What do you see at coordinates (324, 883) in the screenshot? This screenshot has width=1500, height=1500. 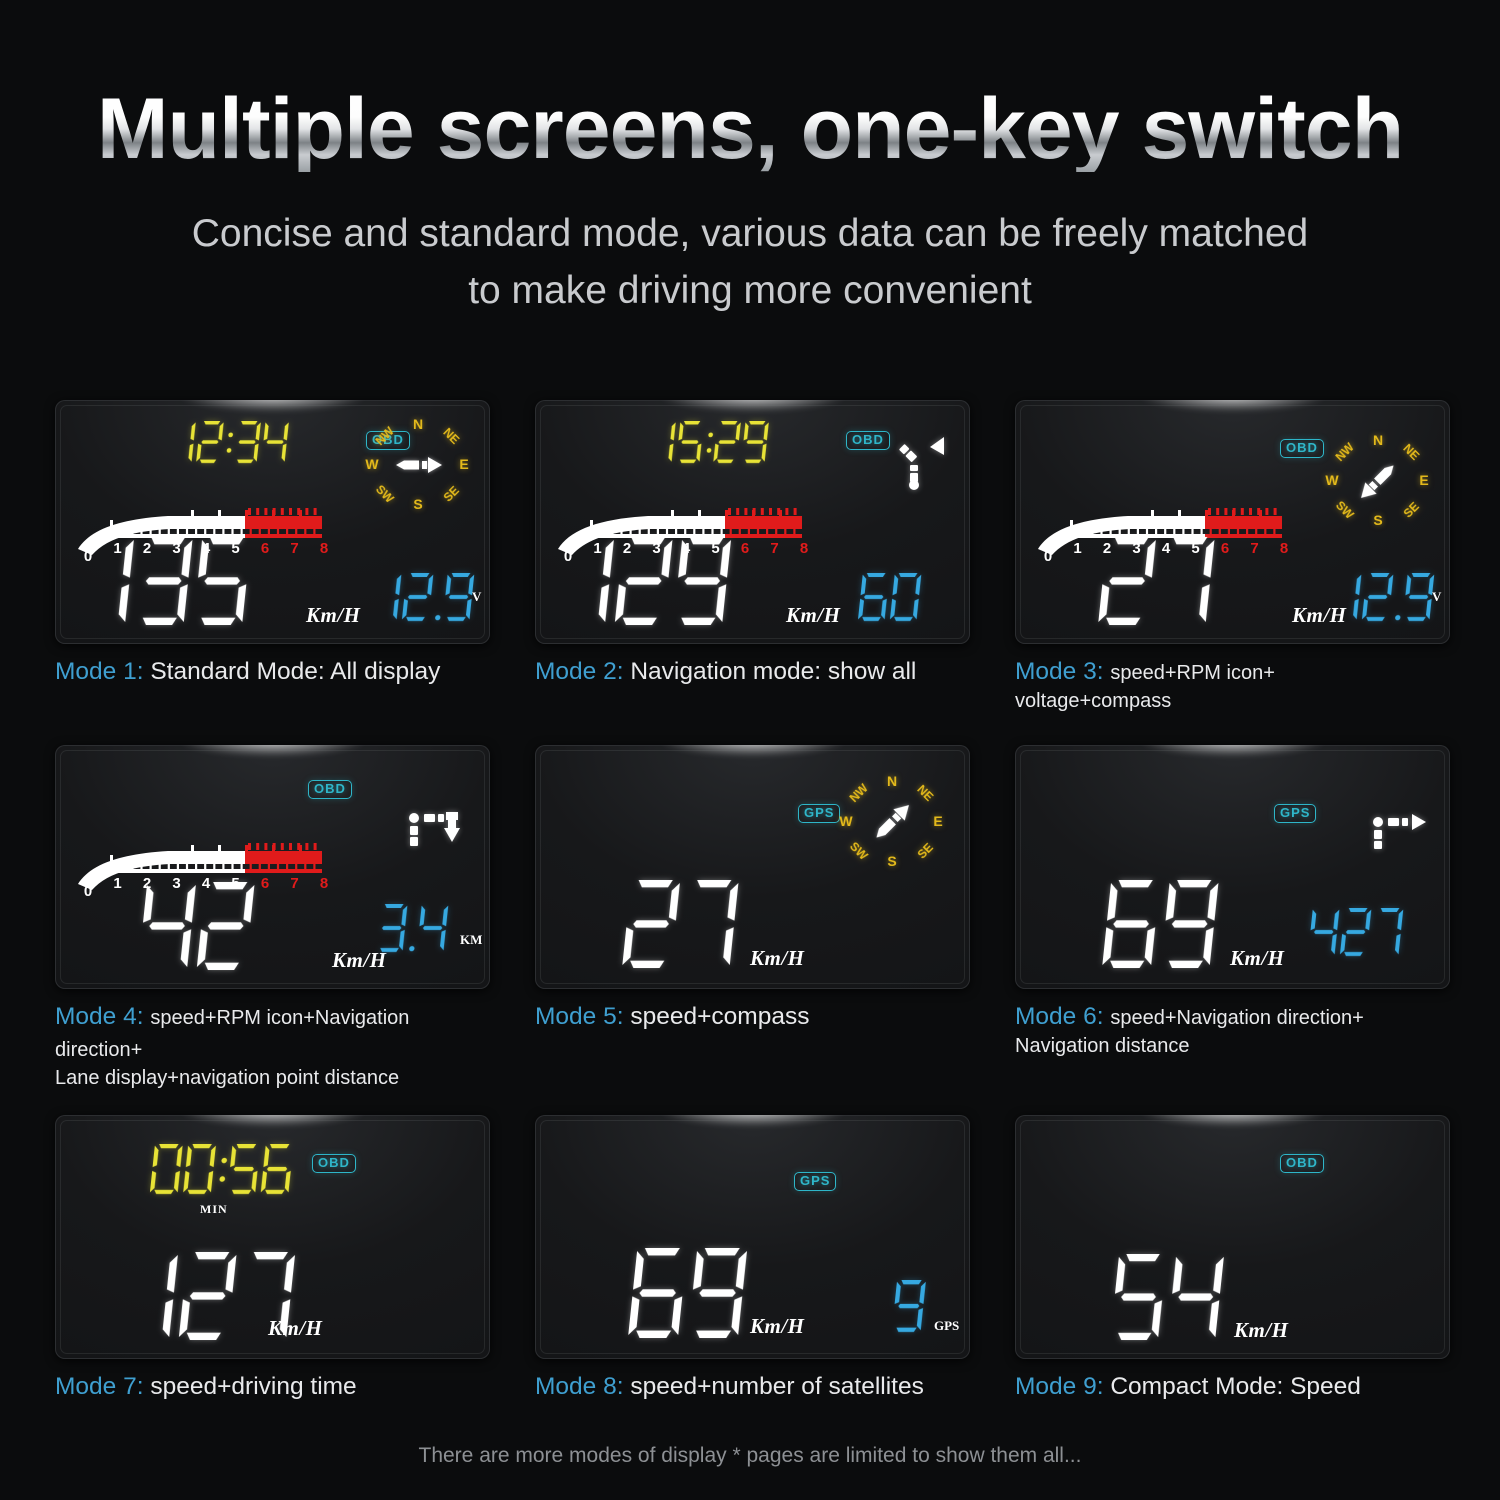 I see `svg-text: 8` at bounding box center [324, 883].